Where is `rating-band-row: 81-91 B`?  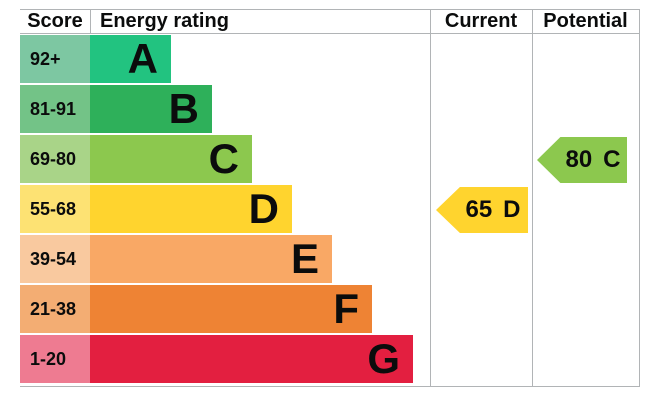
rating-band-row: 81-91 B is located at coordinates (329, 110).